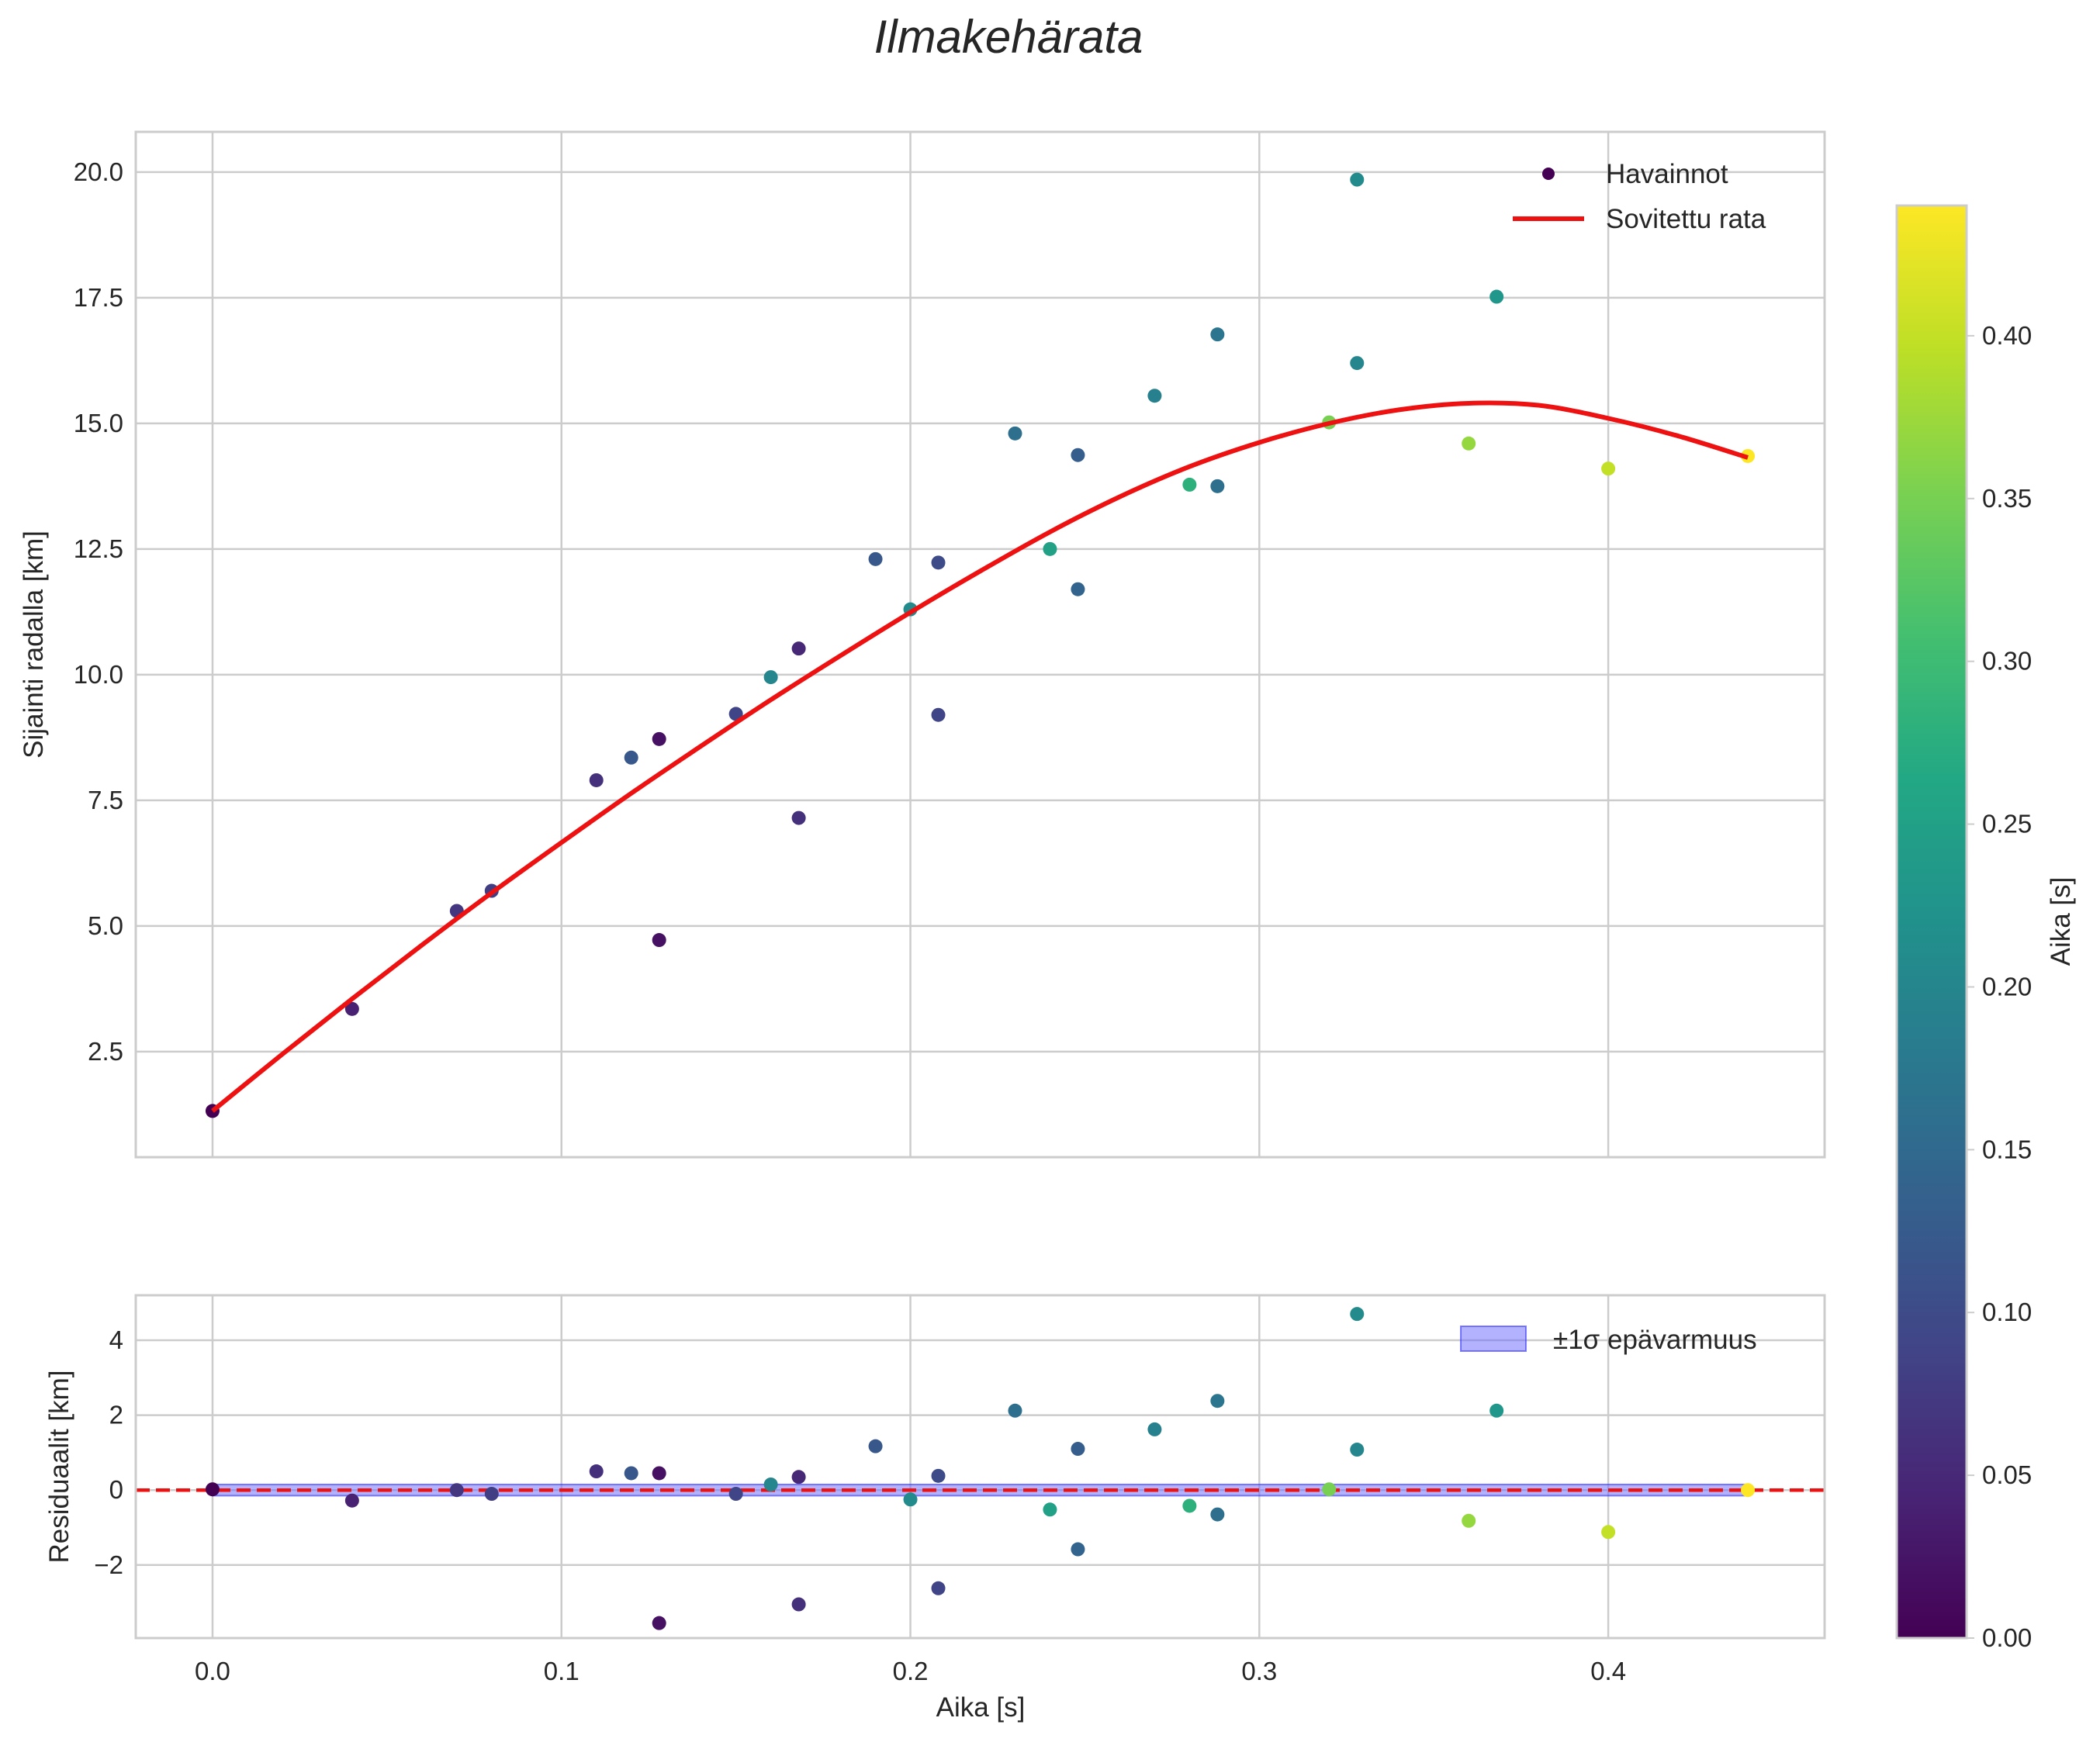 Image resolution: width=2100 pixels, height=1742 pixels. Describe the element at coordinates (105, 925) in the screenshot. I see `main-y-tick-label: 5.0` at that location.